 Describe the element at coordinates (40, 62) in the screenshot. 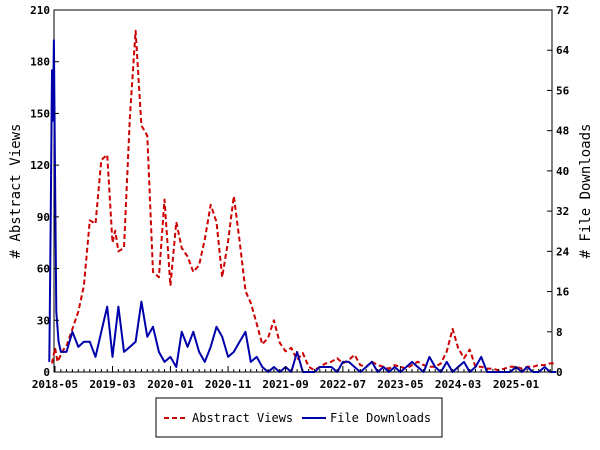

I see `left-tick-label: 180` at that location.